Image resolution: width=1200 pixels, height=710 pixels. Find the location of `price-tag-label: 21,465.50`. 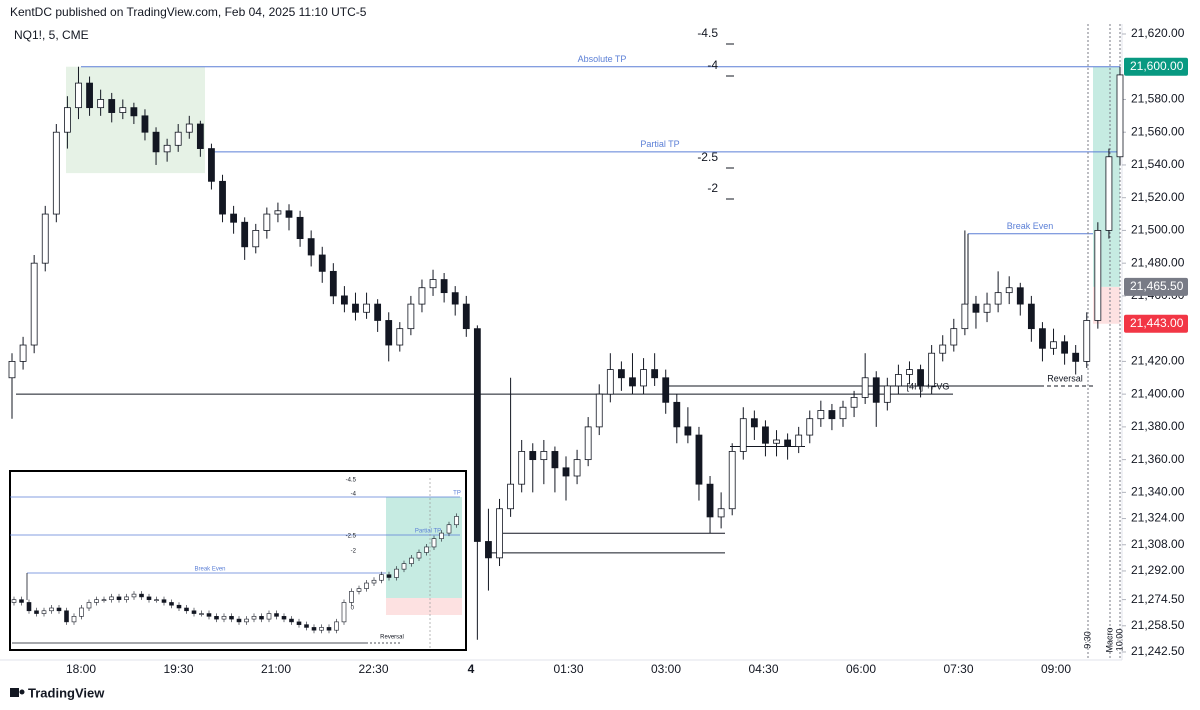

price-tag-label: 21,465.50 is located at coordinates (1157, 286).